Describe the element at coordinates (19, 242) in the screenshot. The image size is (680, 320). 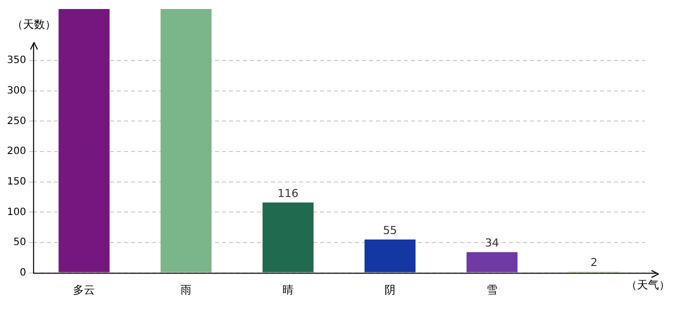
I see `y-tick-label: 50` at that location.